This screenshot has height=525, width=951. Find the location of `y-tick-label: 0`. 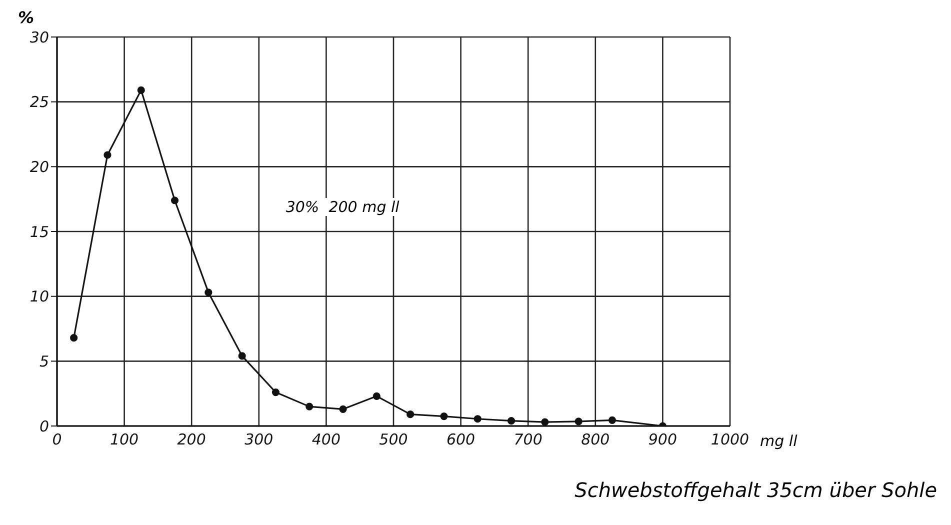

y-tick-label: 0 is located at coordinates (44, 426).